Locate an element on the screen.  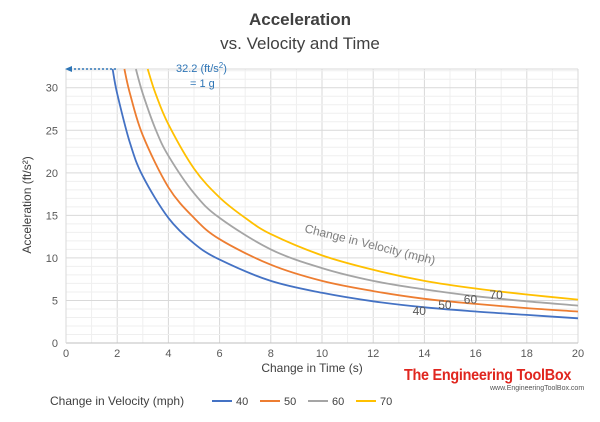
x-tick-label: 14 is located at coordinates (424, 354).